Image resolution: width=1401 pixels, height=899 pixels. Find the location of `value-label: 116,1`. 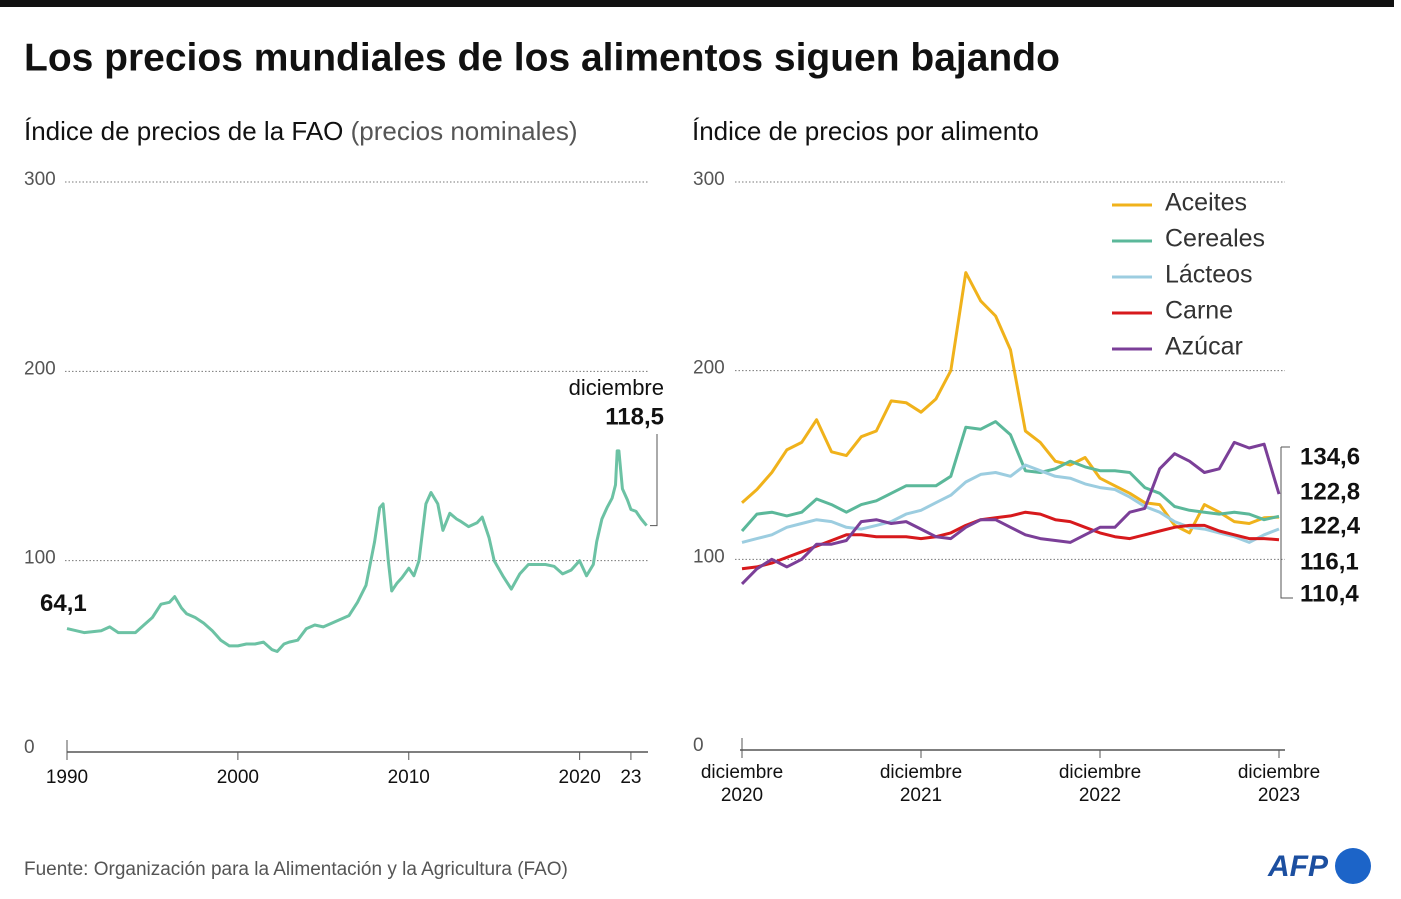

value-label: 116,1 is located at coordinates (1329, 561).